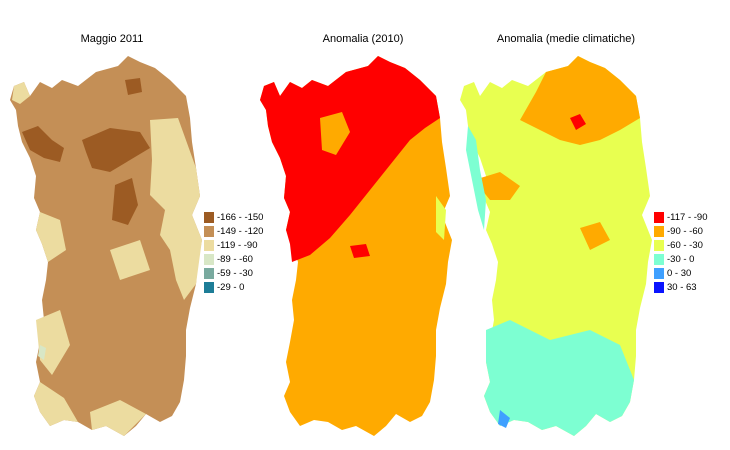 The width and height of the screenshot is (730, 450). I want to click on legend-item: -29 - 0, so click(233, 287).